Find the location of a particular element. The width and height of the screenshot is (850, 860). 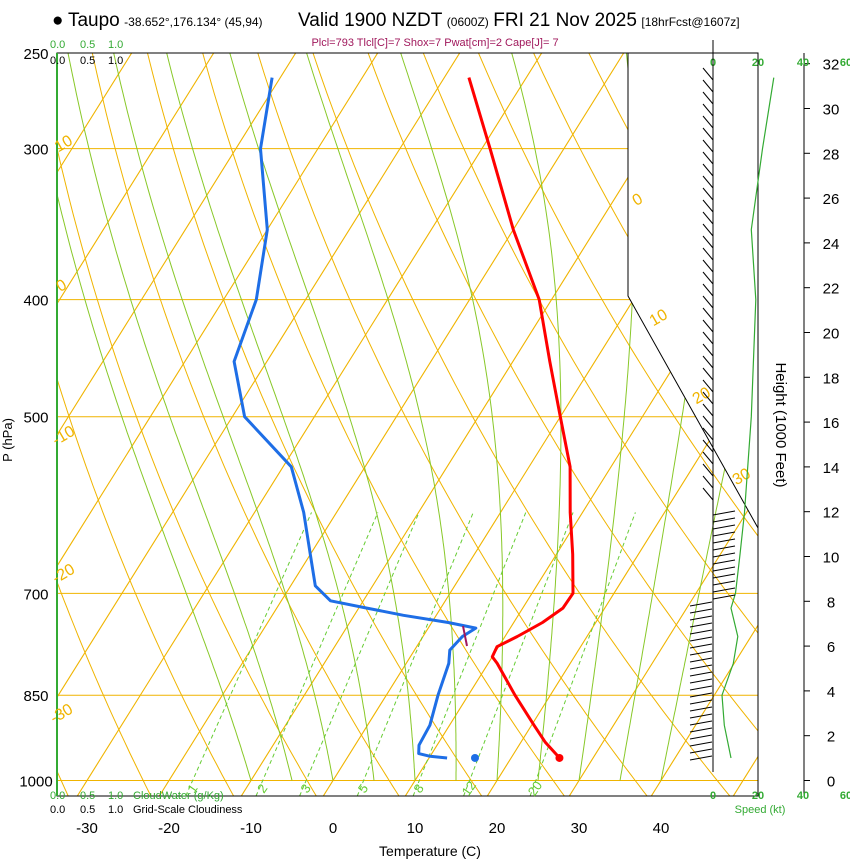

pressure-tick-label: 700 is located at coordinates (35, 594).